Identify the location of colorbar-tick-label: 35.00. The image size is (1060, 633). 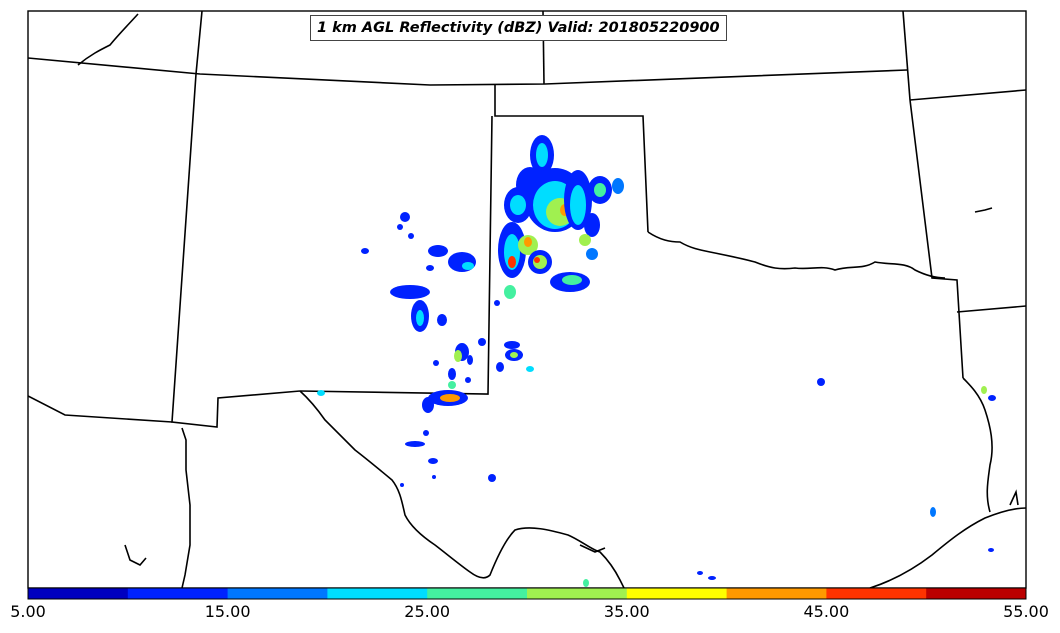
(626, 611).